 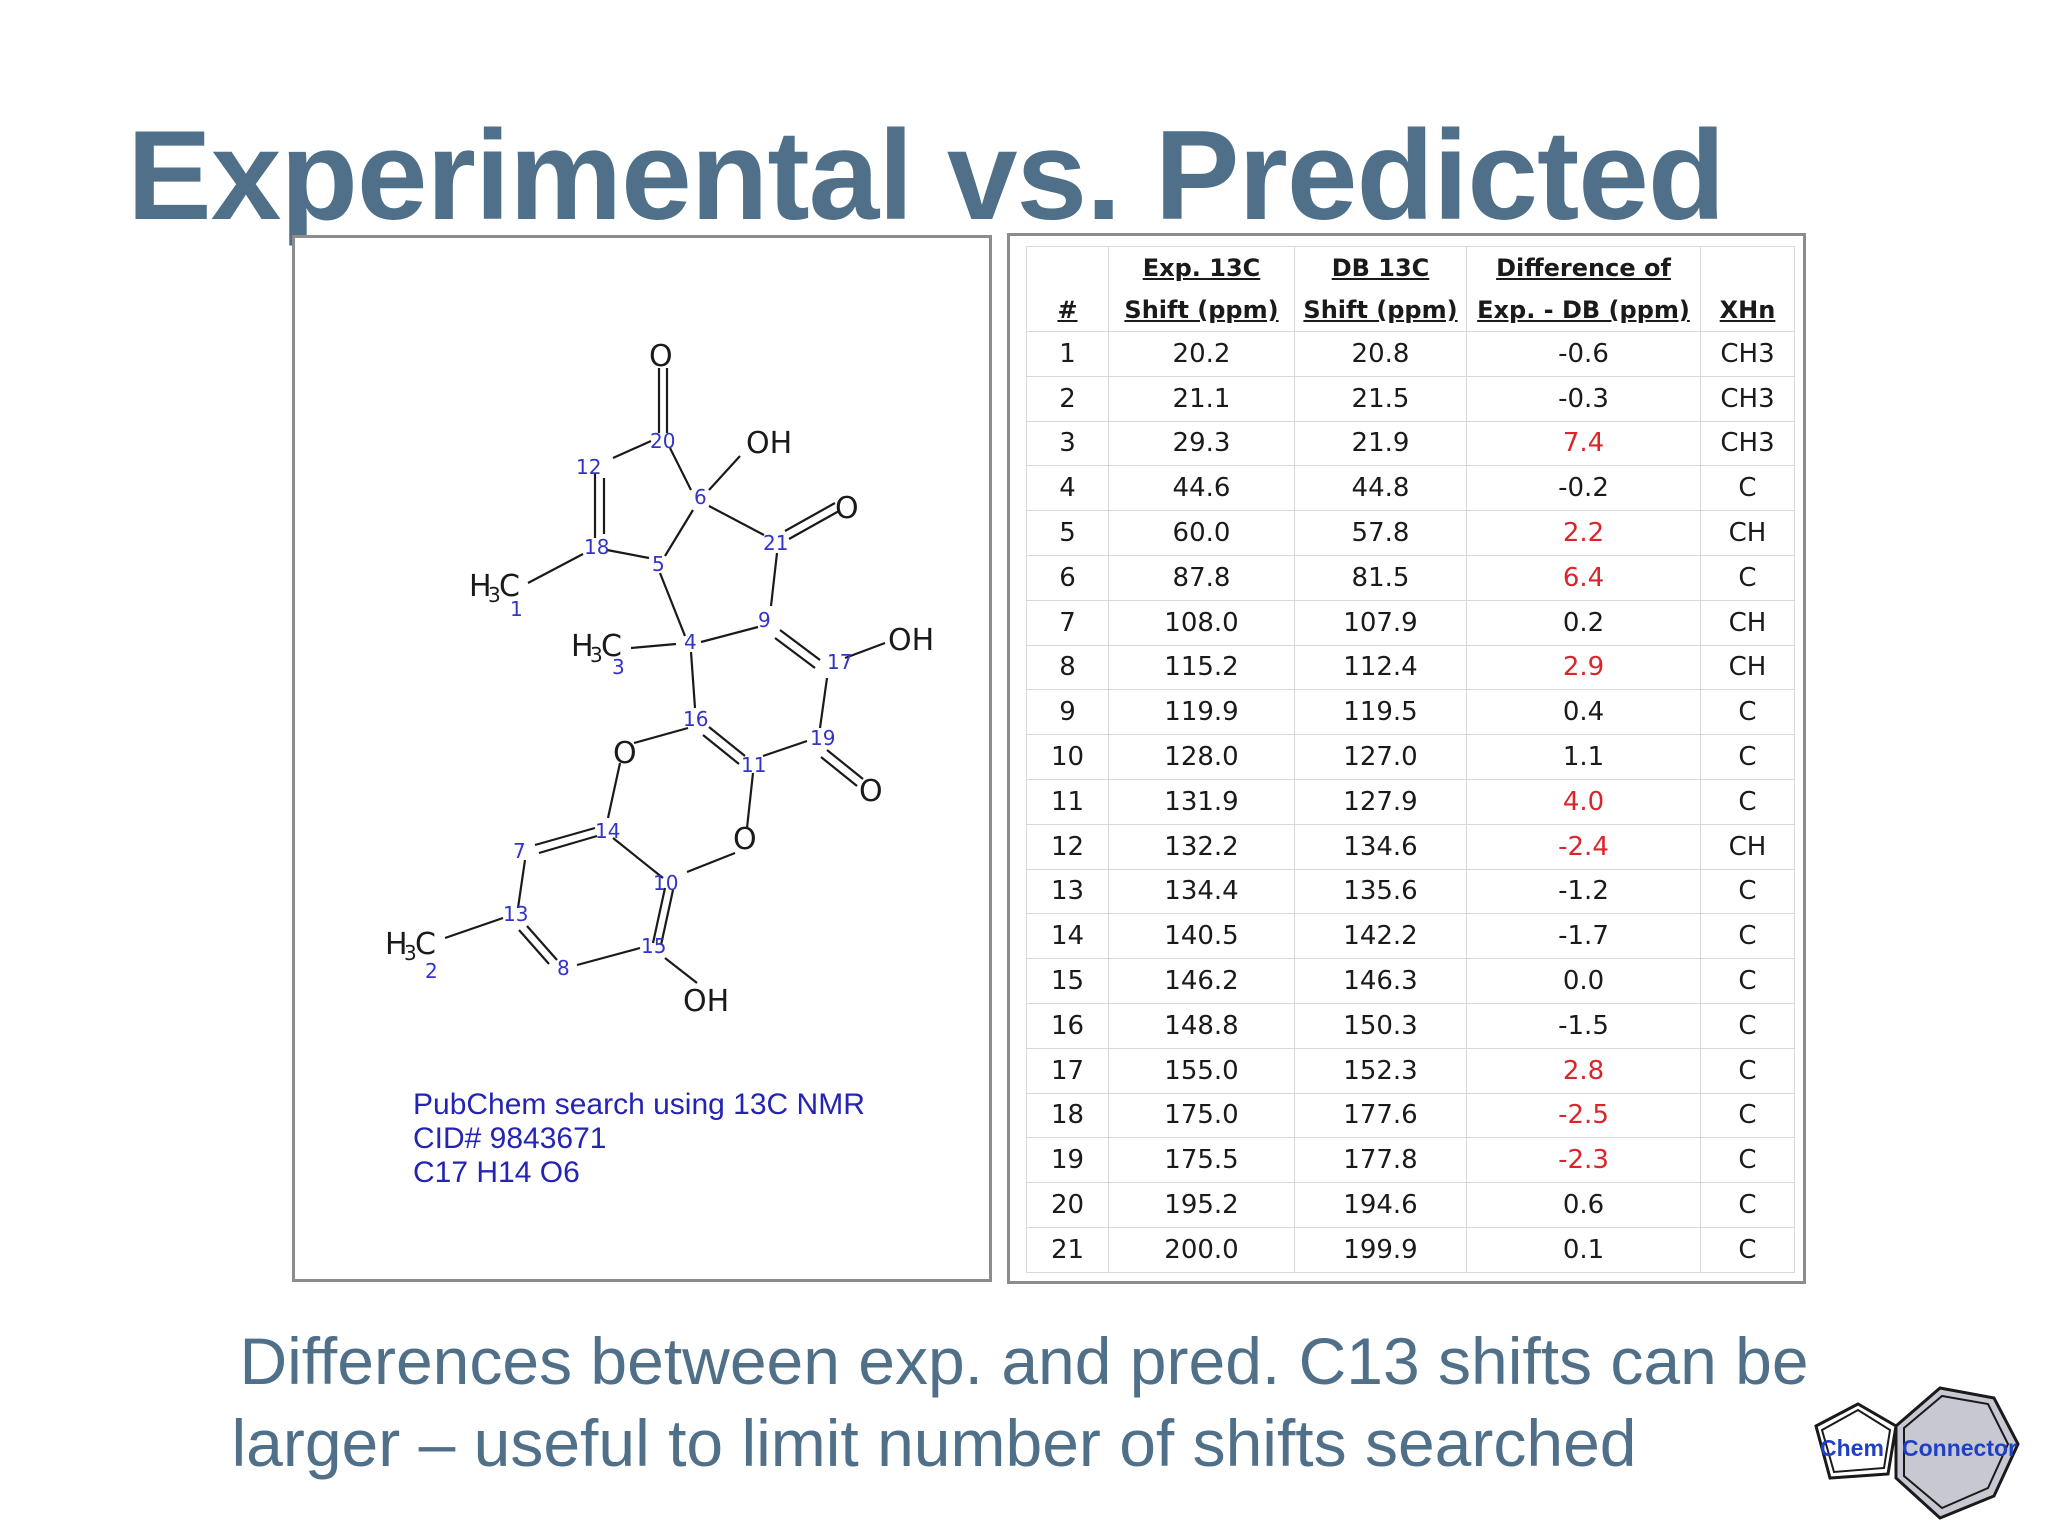 I want to click on cell-db-shift: 119.5, so click(x=1380, y=712).